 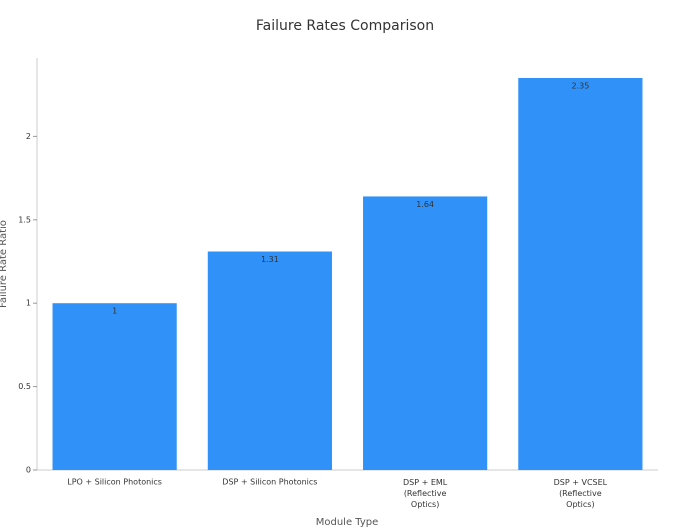 I want to click on x-axis-label: Module Type, so click(x=347, y=522).